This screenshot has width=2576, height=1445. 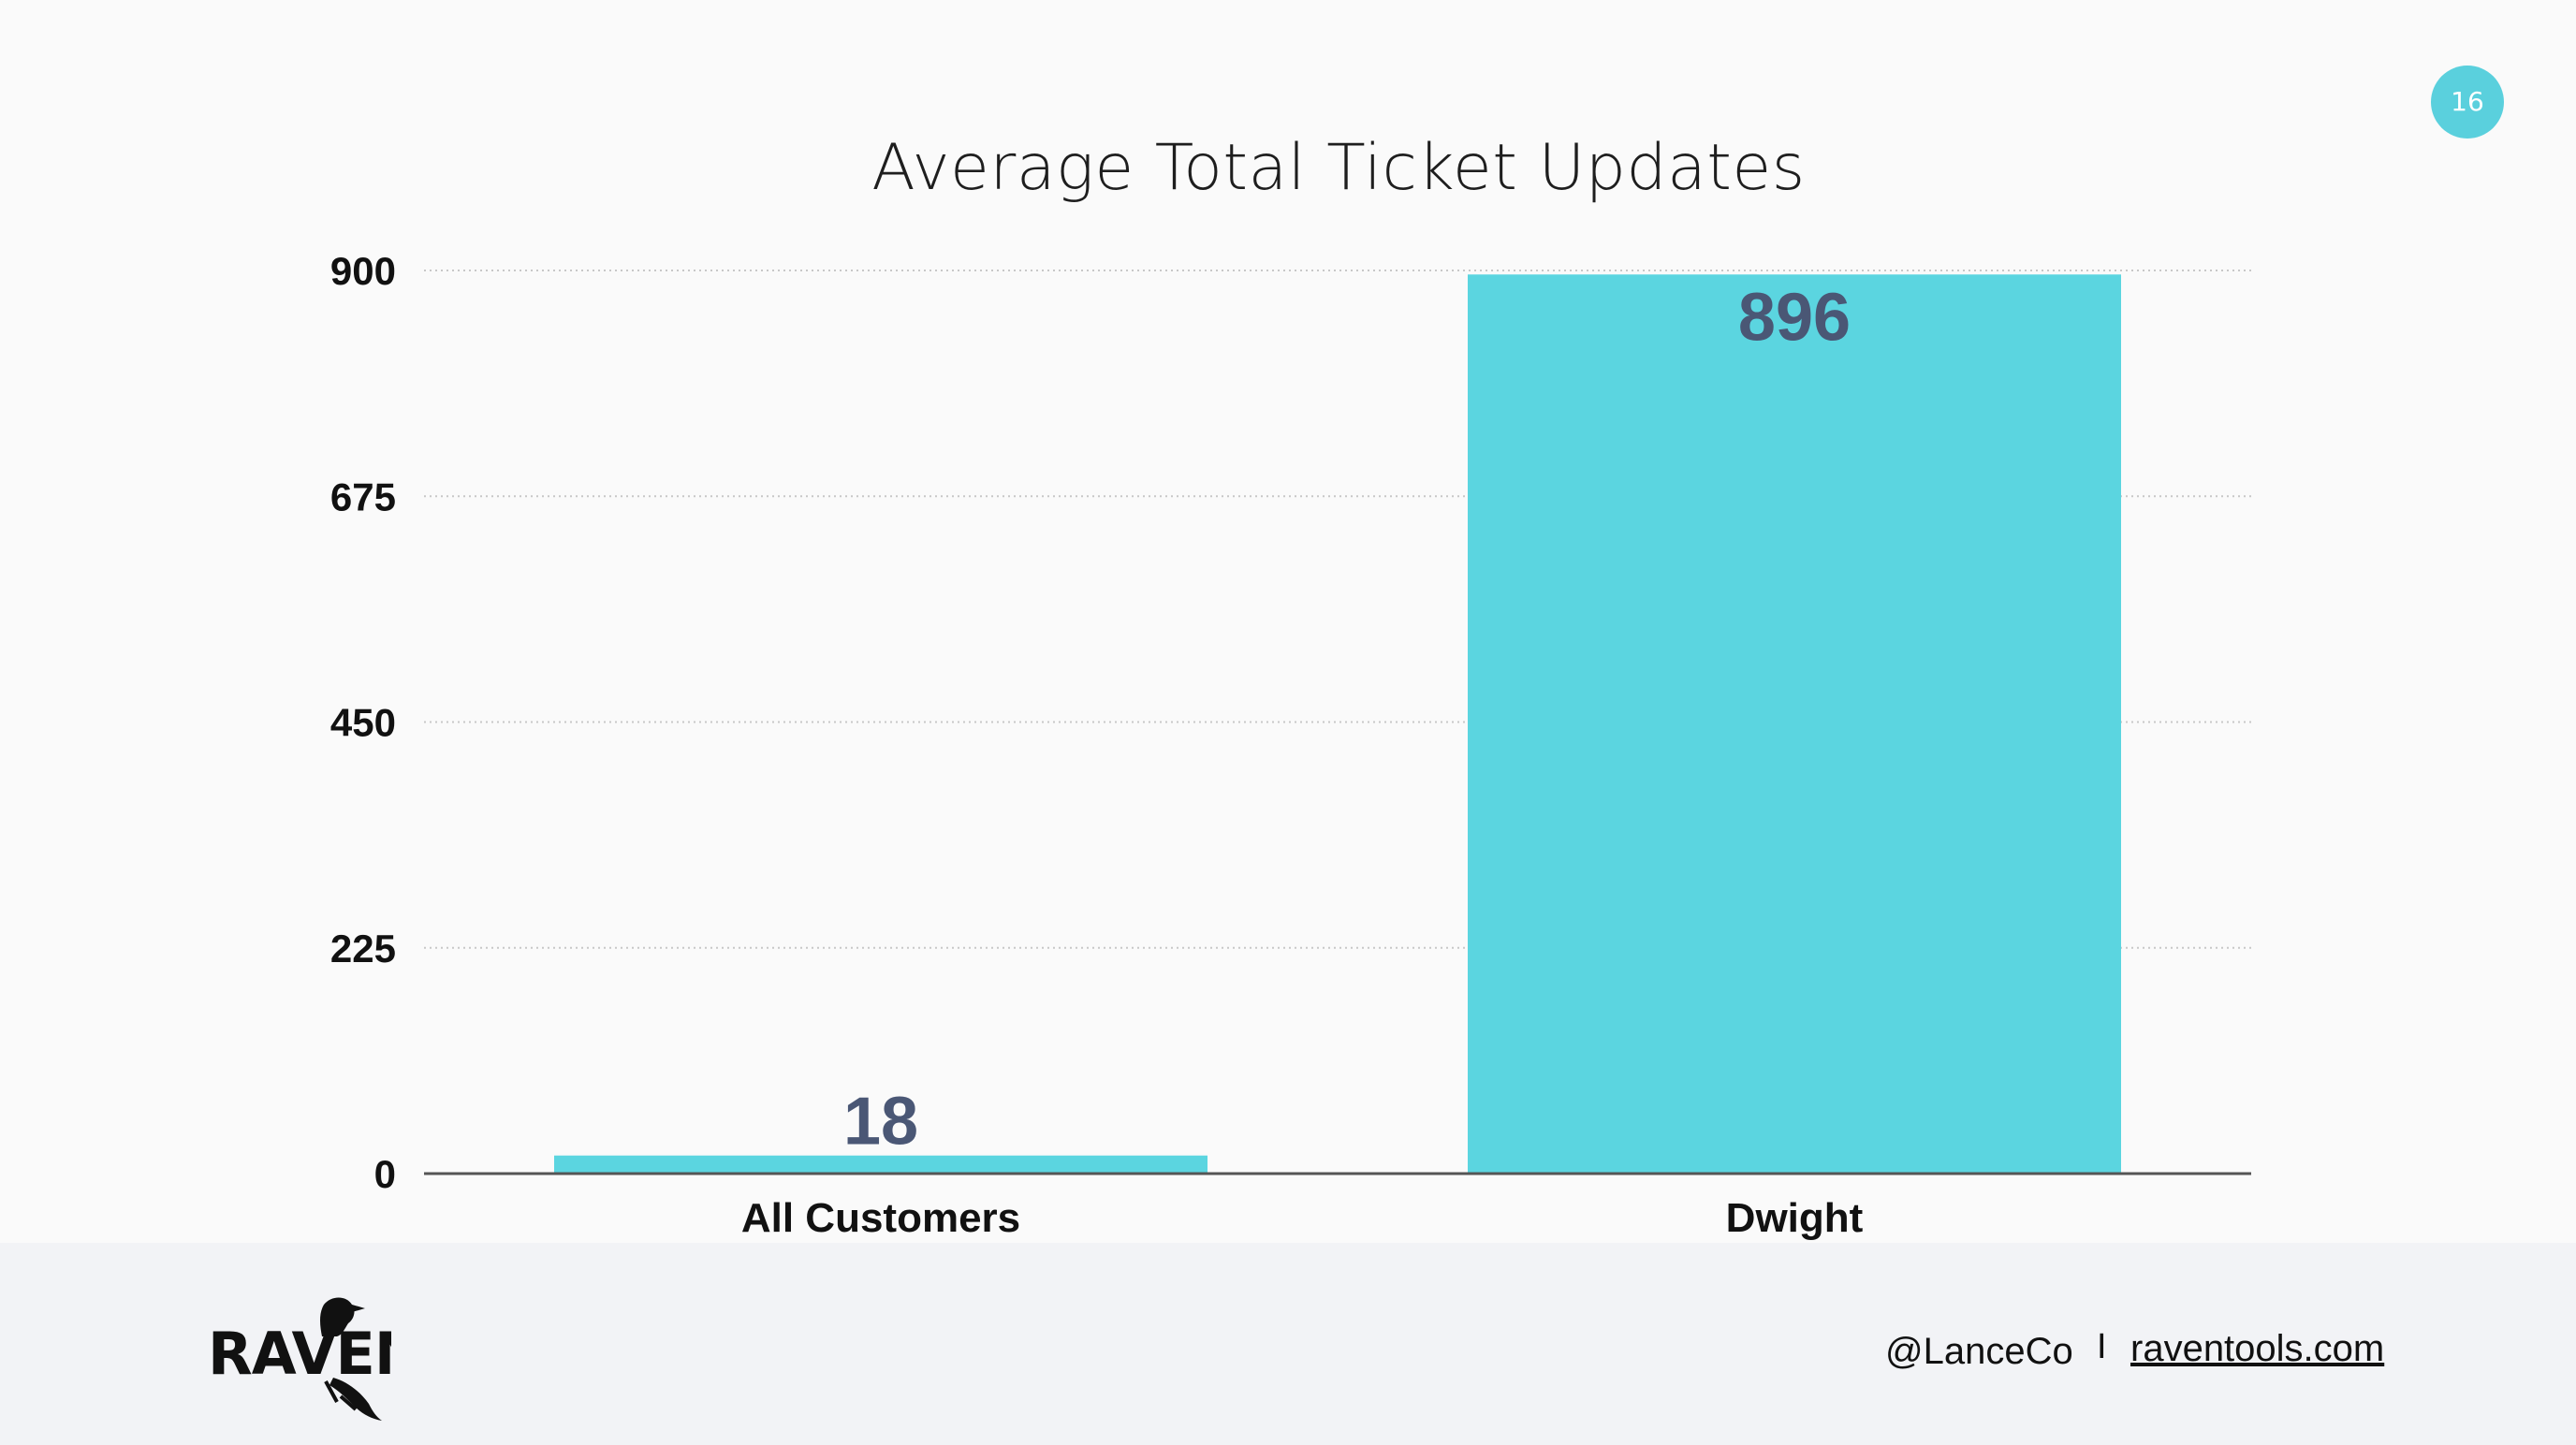 What do you see at coordinates (1979, 1351) in the screenshot?
I see `twitter-handle: @LanceCo` at bounding box center [1979, 1351].